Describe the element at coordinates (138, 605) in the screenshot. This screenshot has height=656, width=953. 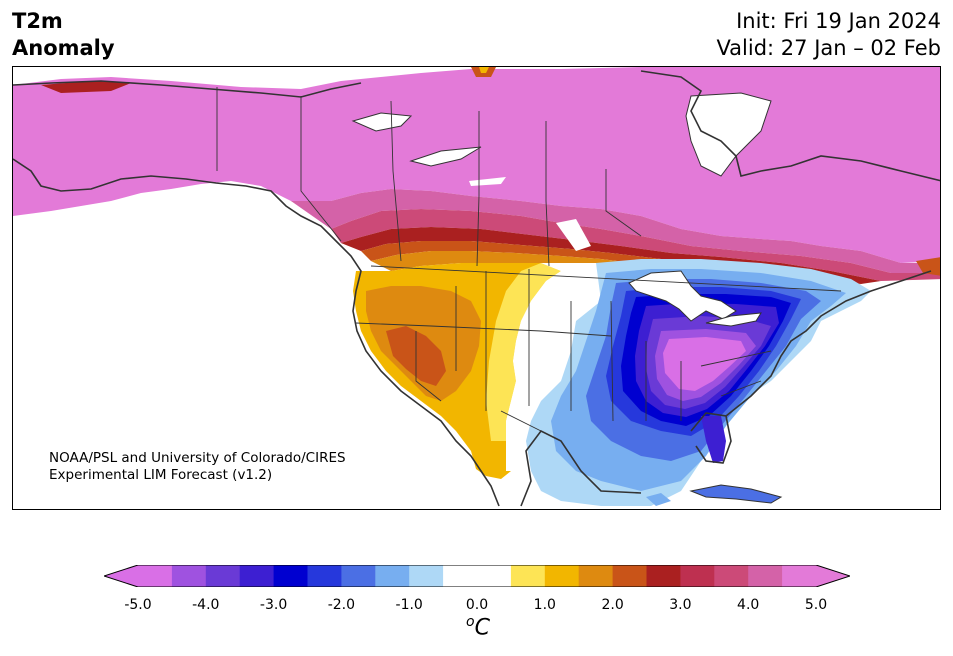
I see `colorbar-tick-label: -5.0` at that location.